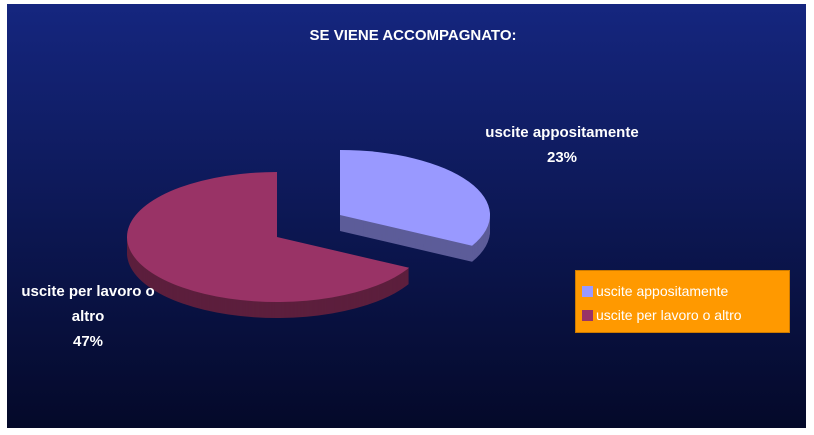 This screenshot has width=814, height=435. I want to click on slice-label-name: uscite appositamente, so click(562, 132).